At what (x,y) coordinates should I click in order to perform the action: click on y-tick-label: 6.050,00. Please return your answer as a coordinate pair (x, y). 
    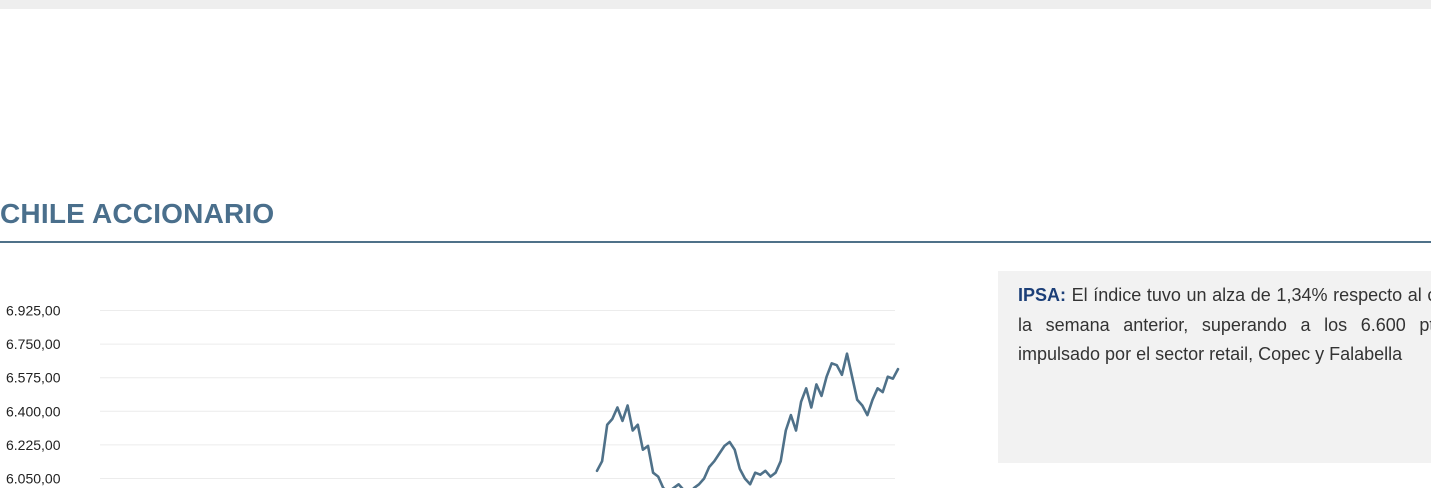
    Looking at the image, I should click on (33, 479).